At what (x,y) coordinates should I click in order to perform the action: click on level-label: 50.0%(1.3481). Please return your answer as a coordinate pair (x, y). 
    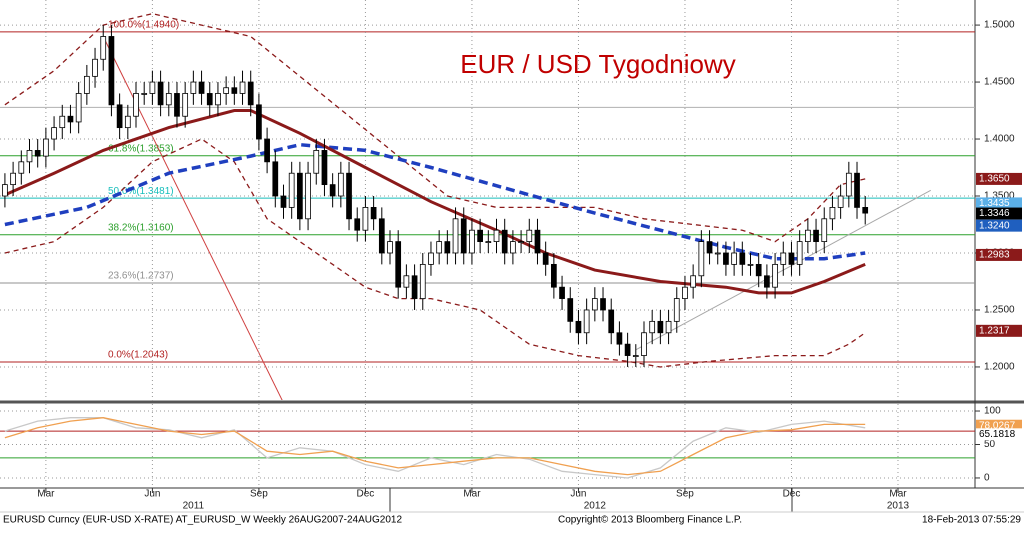
    Looking at the image, I should click on (141, 191).